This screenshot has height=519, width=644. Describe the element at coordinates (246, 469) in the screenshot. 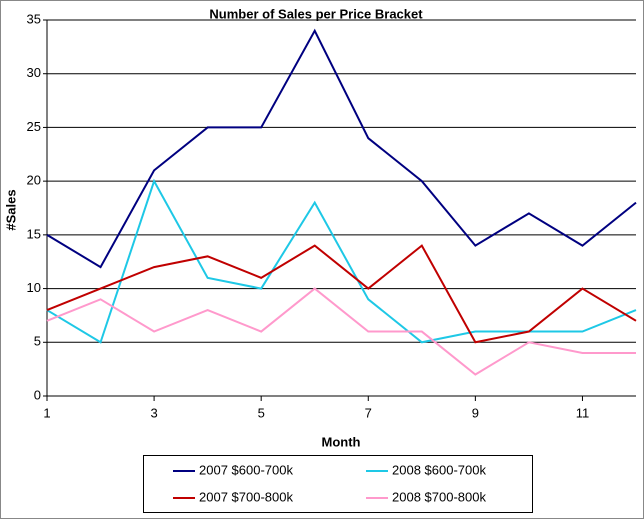

I see `legend-label: 2007 $600-700k` at that location.